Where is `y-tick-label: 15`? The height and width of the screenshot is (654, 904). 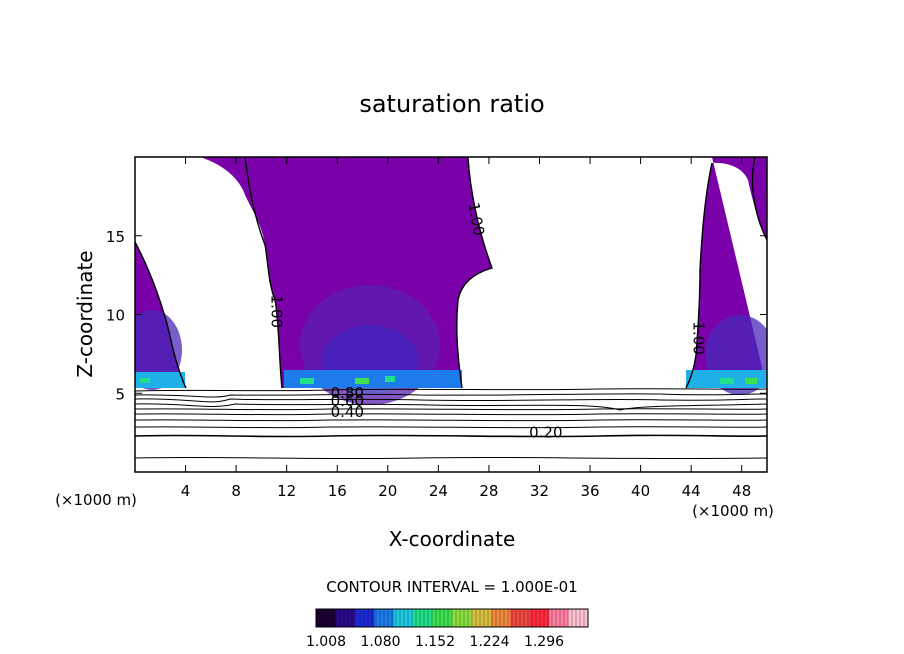
y-tick-label: 15 is located at coordinates (115, 237).